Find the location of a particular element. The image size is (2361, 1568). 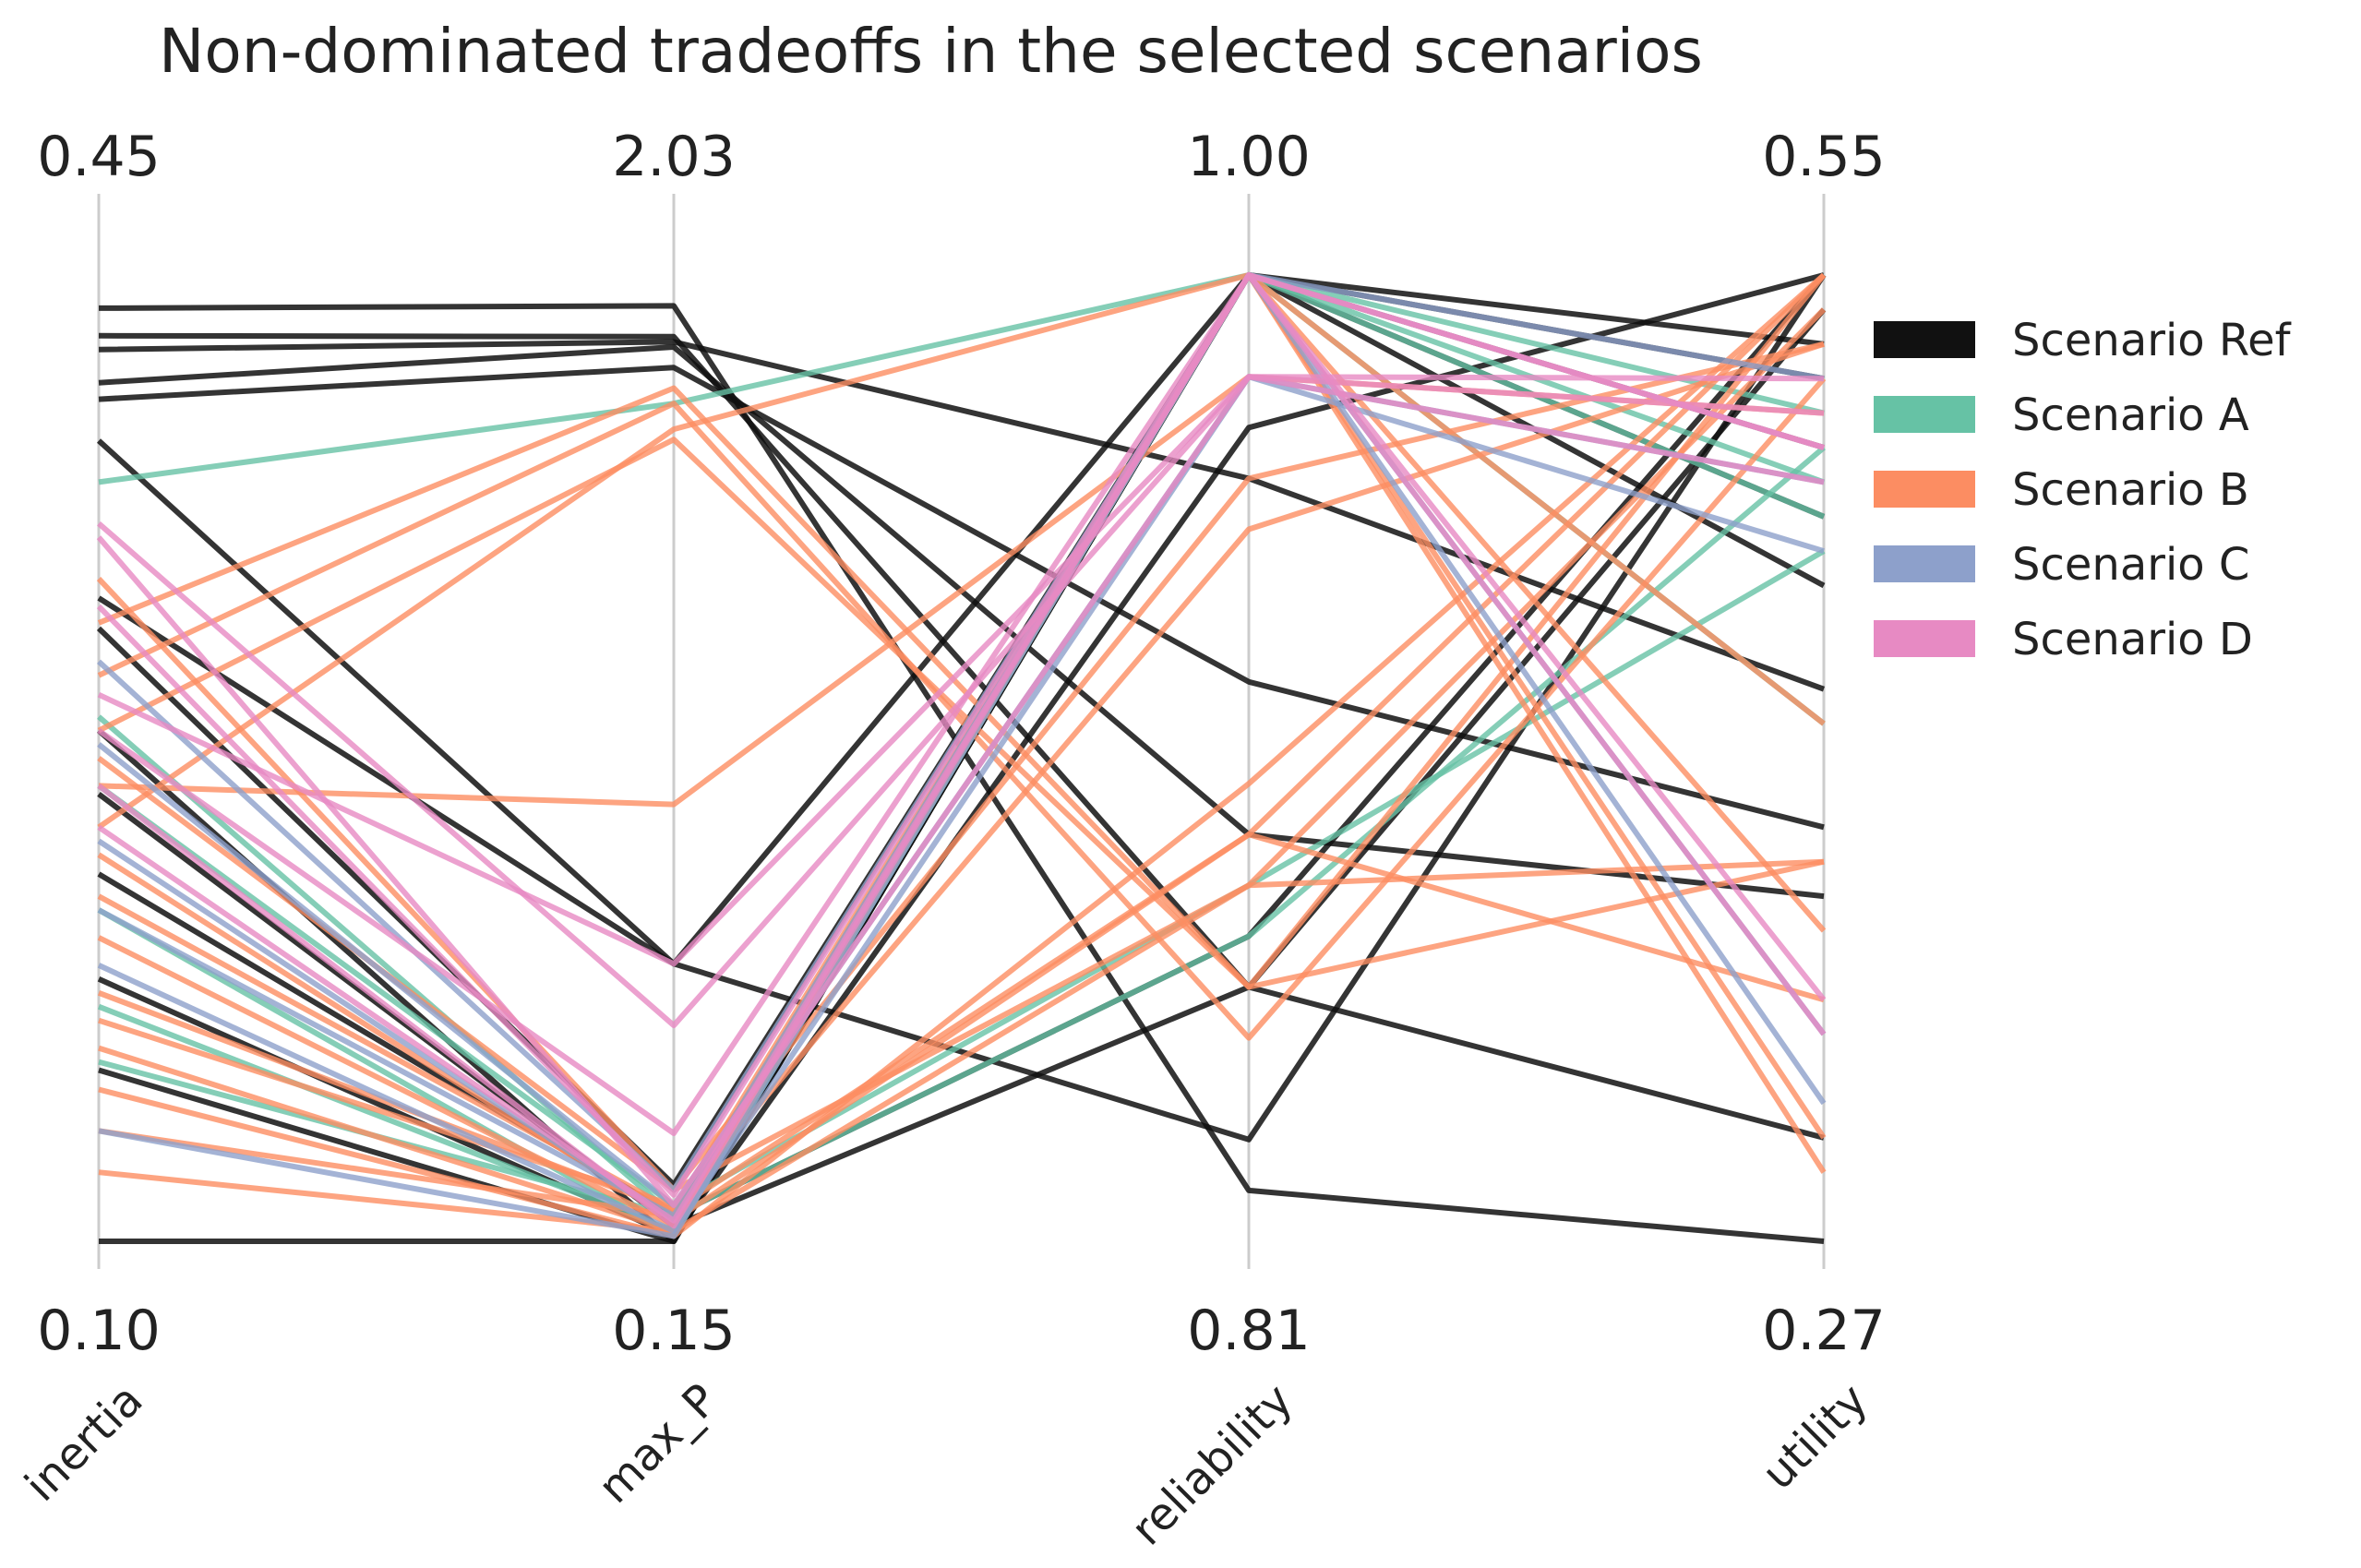

axis-min-label: 0.27 is located at coordinates (1824, 1331).